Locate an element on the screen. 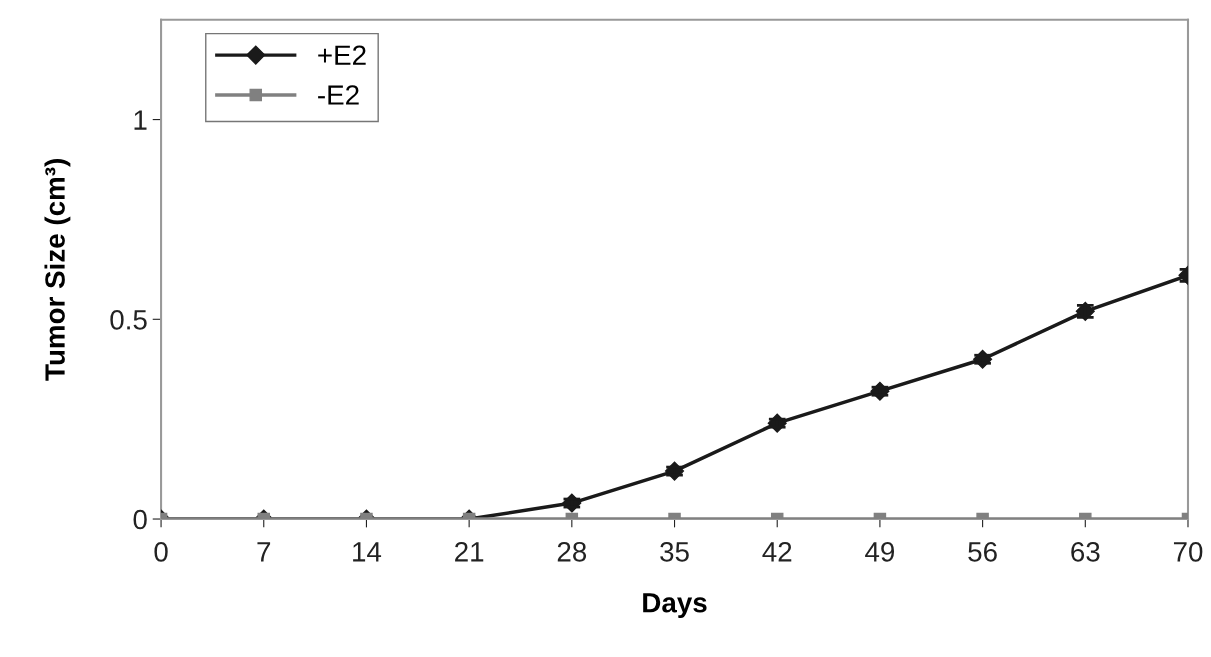  x-tick-label: 70 is located at coordinates (1188, 551).